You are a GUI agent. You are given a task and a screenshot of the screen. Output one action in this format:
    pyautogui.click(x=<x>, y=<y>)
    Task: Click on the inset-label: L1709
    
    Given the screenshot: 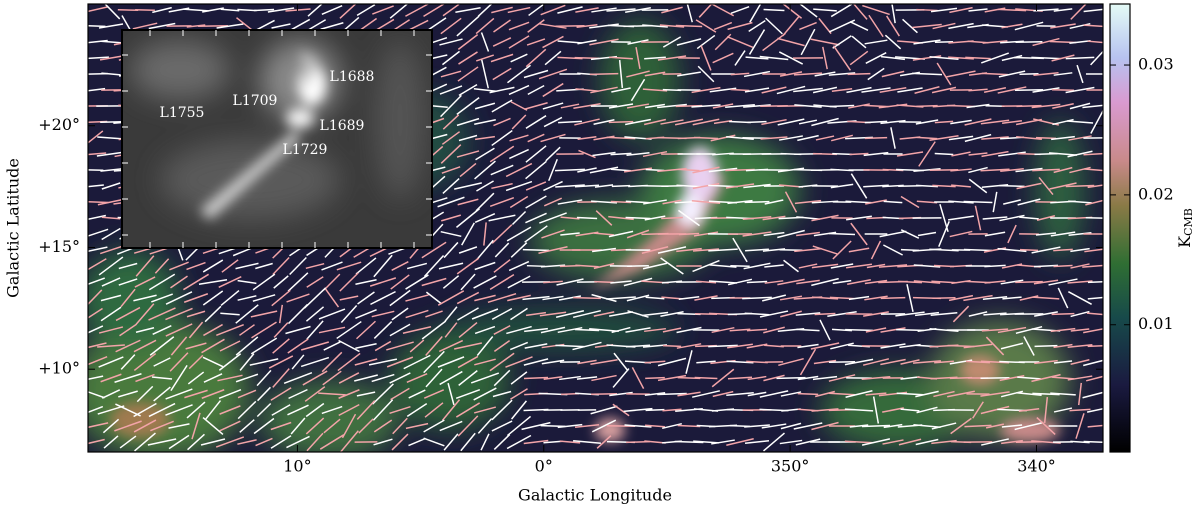 What is the action you would take?
    pyautogui.click(x=255, y=101)
    